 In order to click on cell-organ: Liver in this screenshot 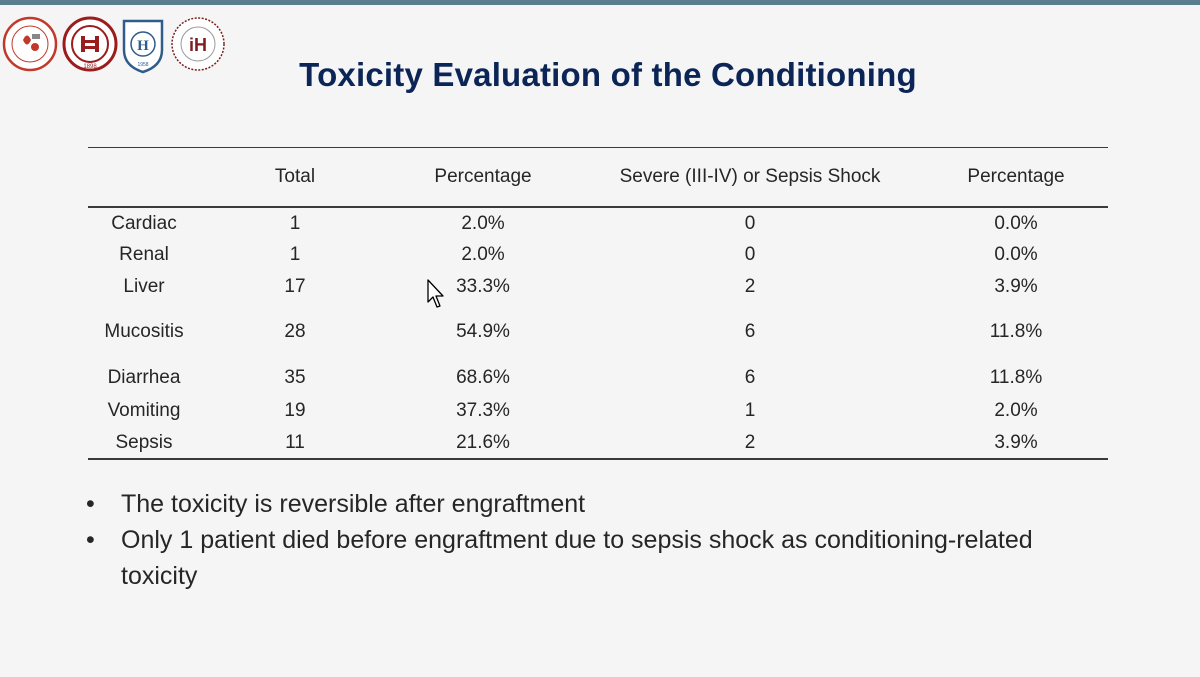, I will do `click(144, 286)`.